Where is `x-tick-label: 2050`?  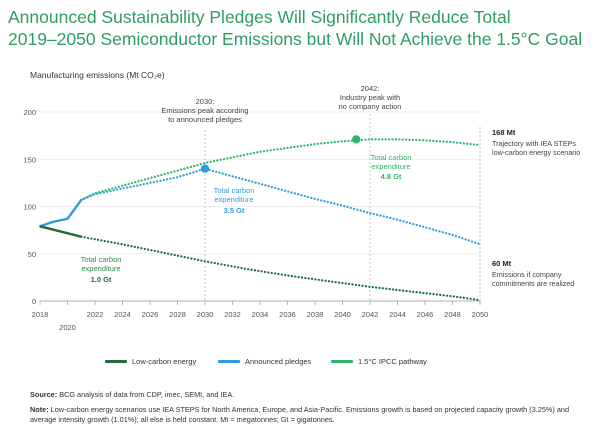
x-tick-label: 2050 is located at coordinates (480, 314).